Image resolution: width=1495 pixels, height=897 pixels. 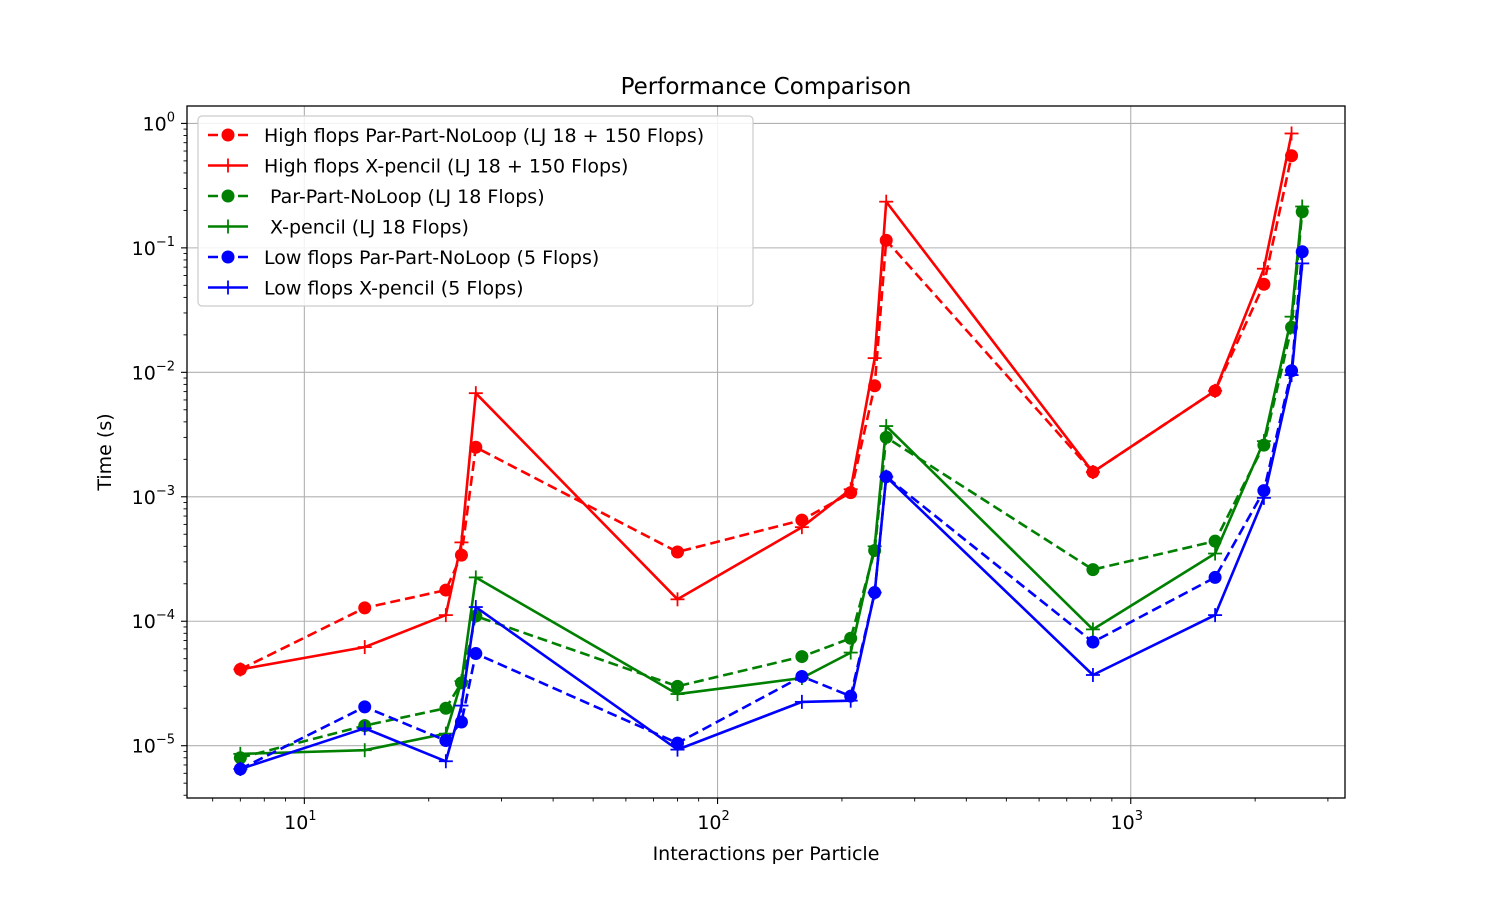 I want to click on y-tick-label: 10⁻⁵, so click(x=153, y=745).